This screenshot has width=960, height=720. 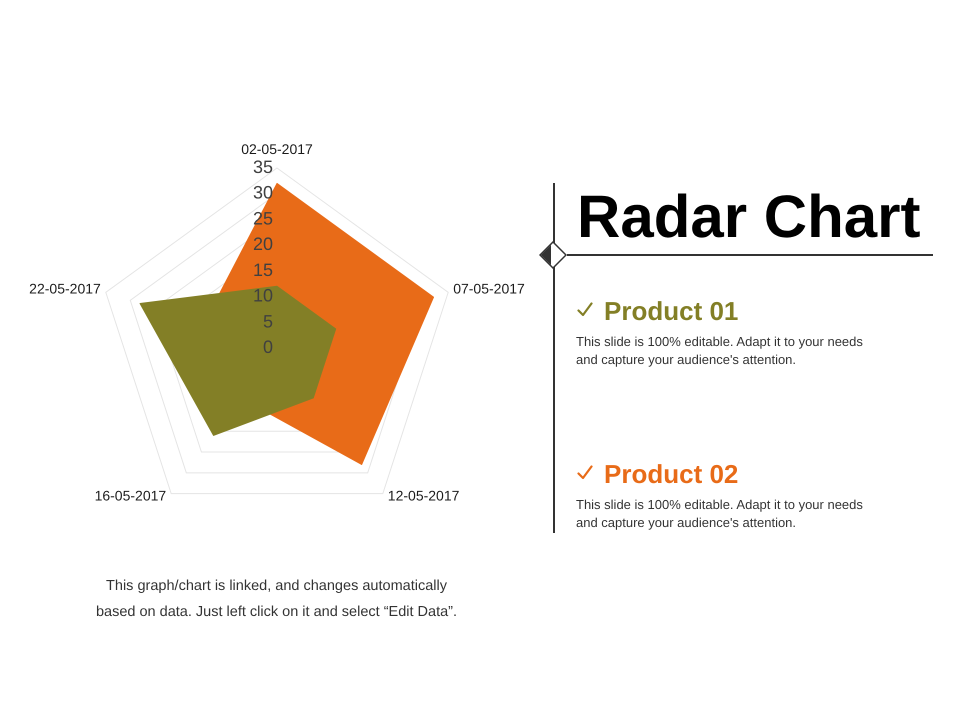 I want to click on spoke-label: 07-05-2017, so click(x=489, y=288).